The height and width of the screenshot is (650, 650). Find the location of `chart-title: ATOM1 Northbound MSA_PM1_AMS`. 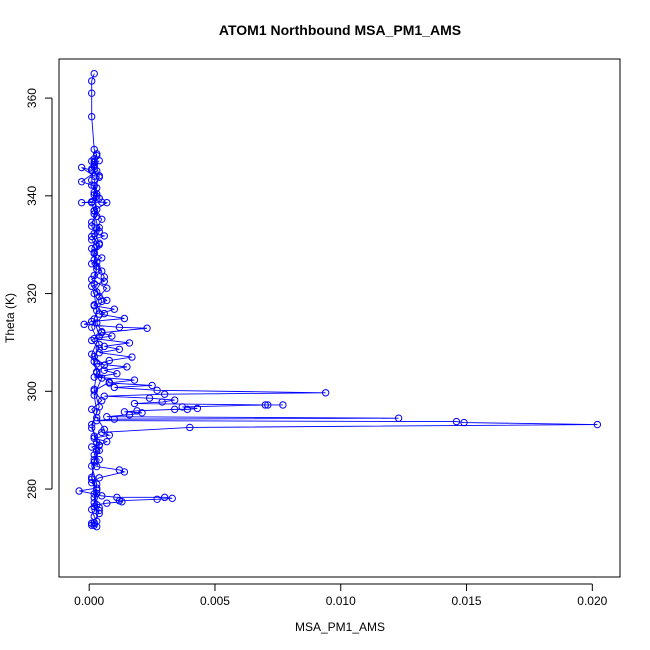

chart-title: ATOM1 Northbound MSA_PM1_AMS is located at coordinates (340, 30).